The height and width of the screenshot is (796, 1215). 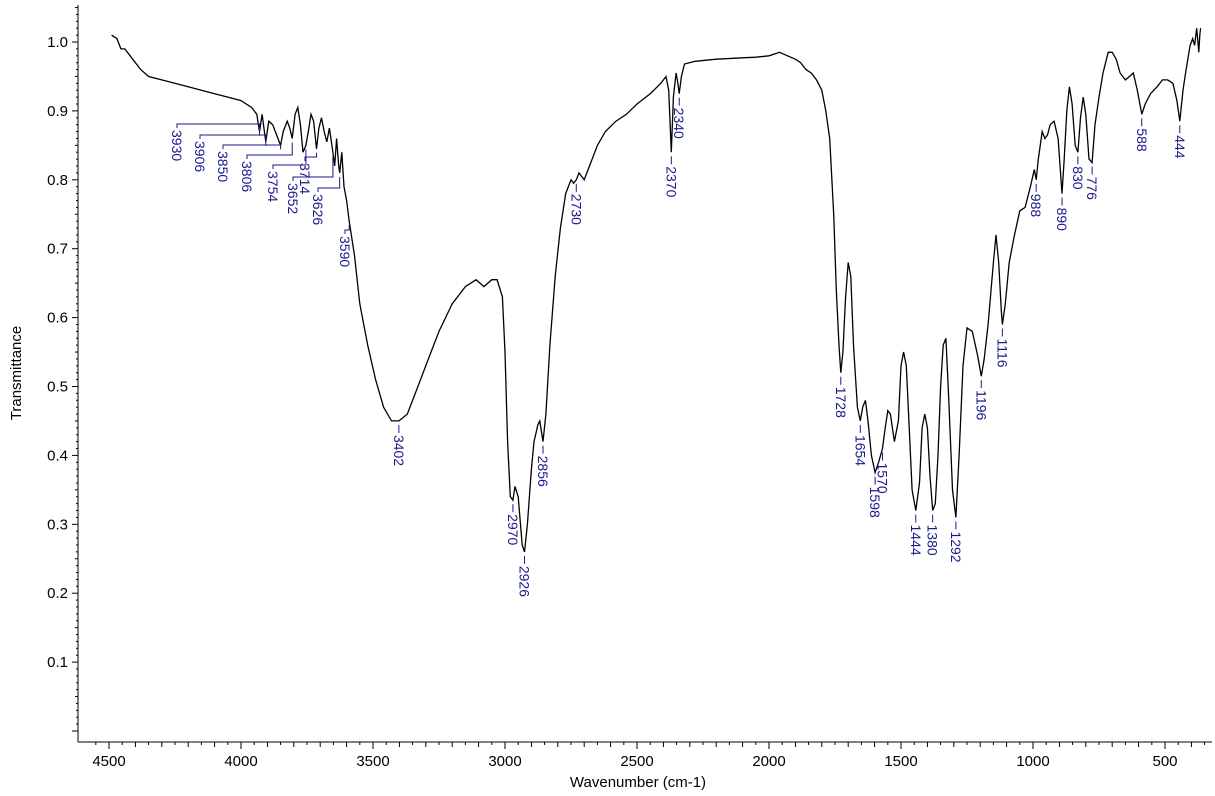 What do you see at coordinates (57, 387) in the screenshot?
I see `y-tick-label: 0.5` at bounding box center [57, 387].